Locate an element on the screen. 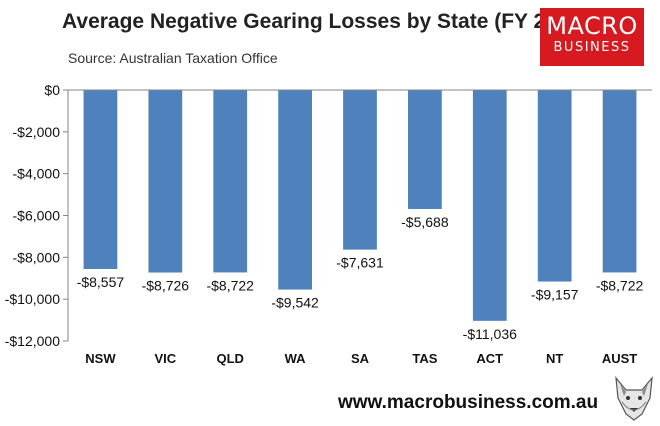 This screenshot has width=660, height=426. data-label: -$5,688 is located at coordinates (425, 222).